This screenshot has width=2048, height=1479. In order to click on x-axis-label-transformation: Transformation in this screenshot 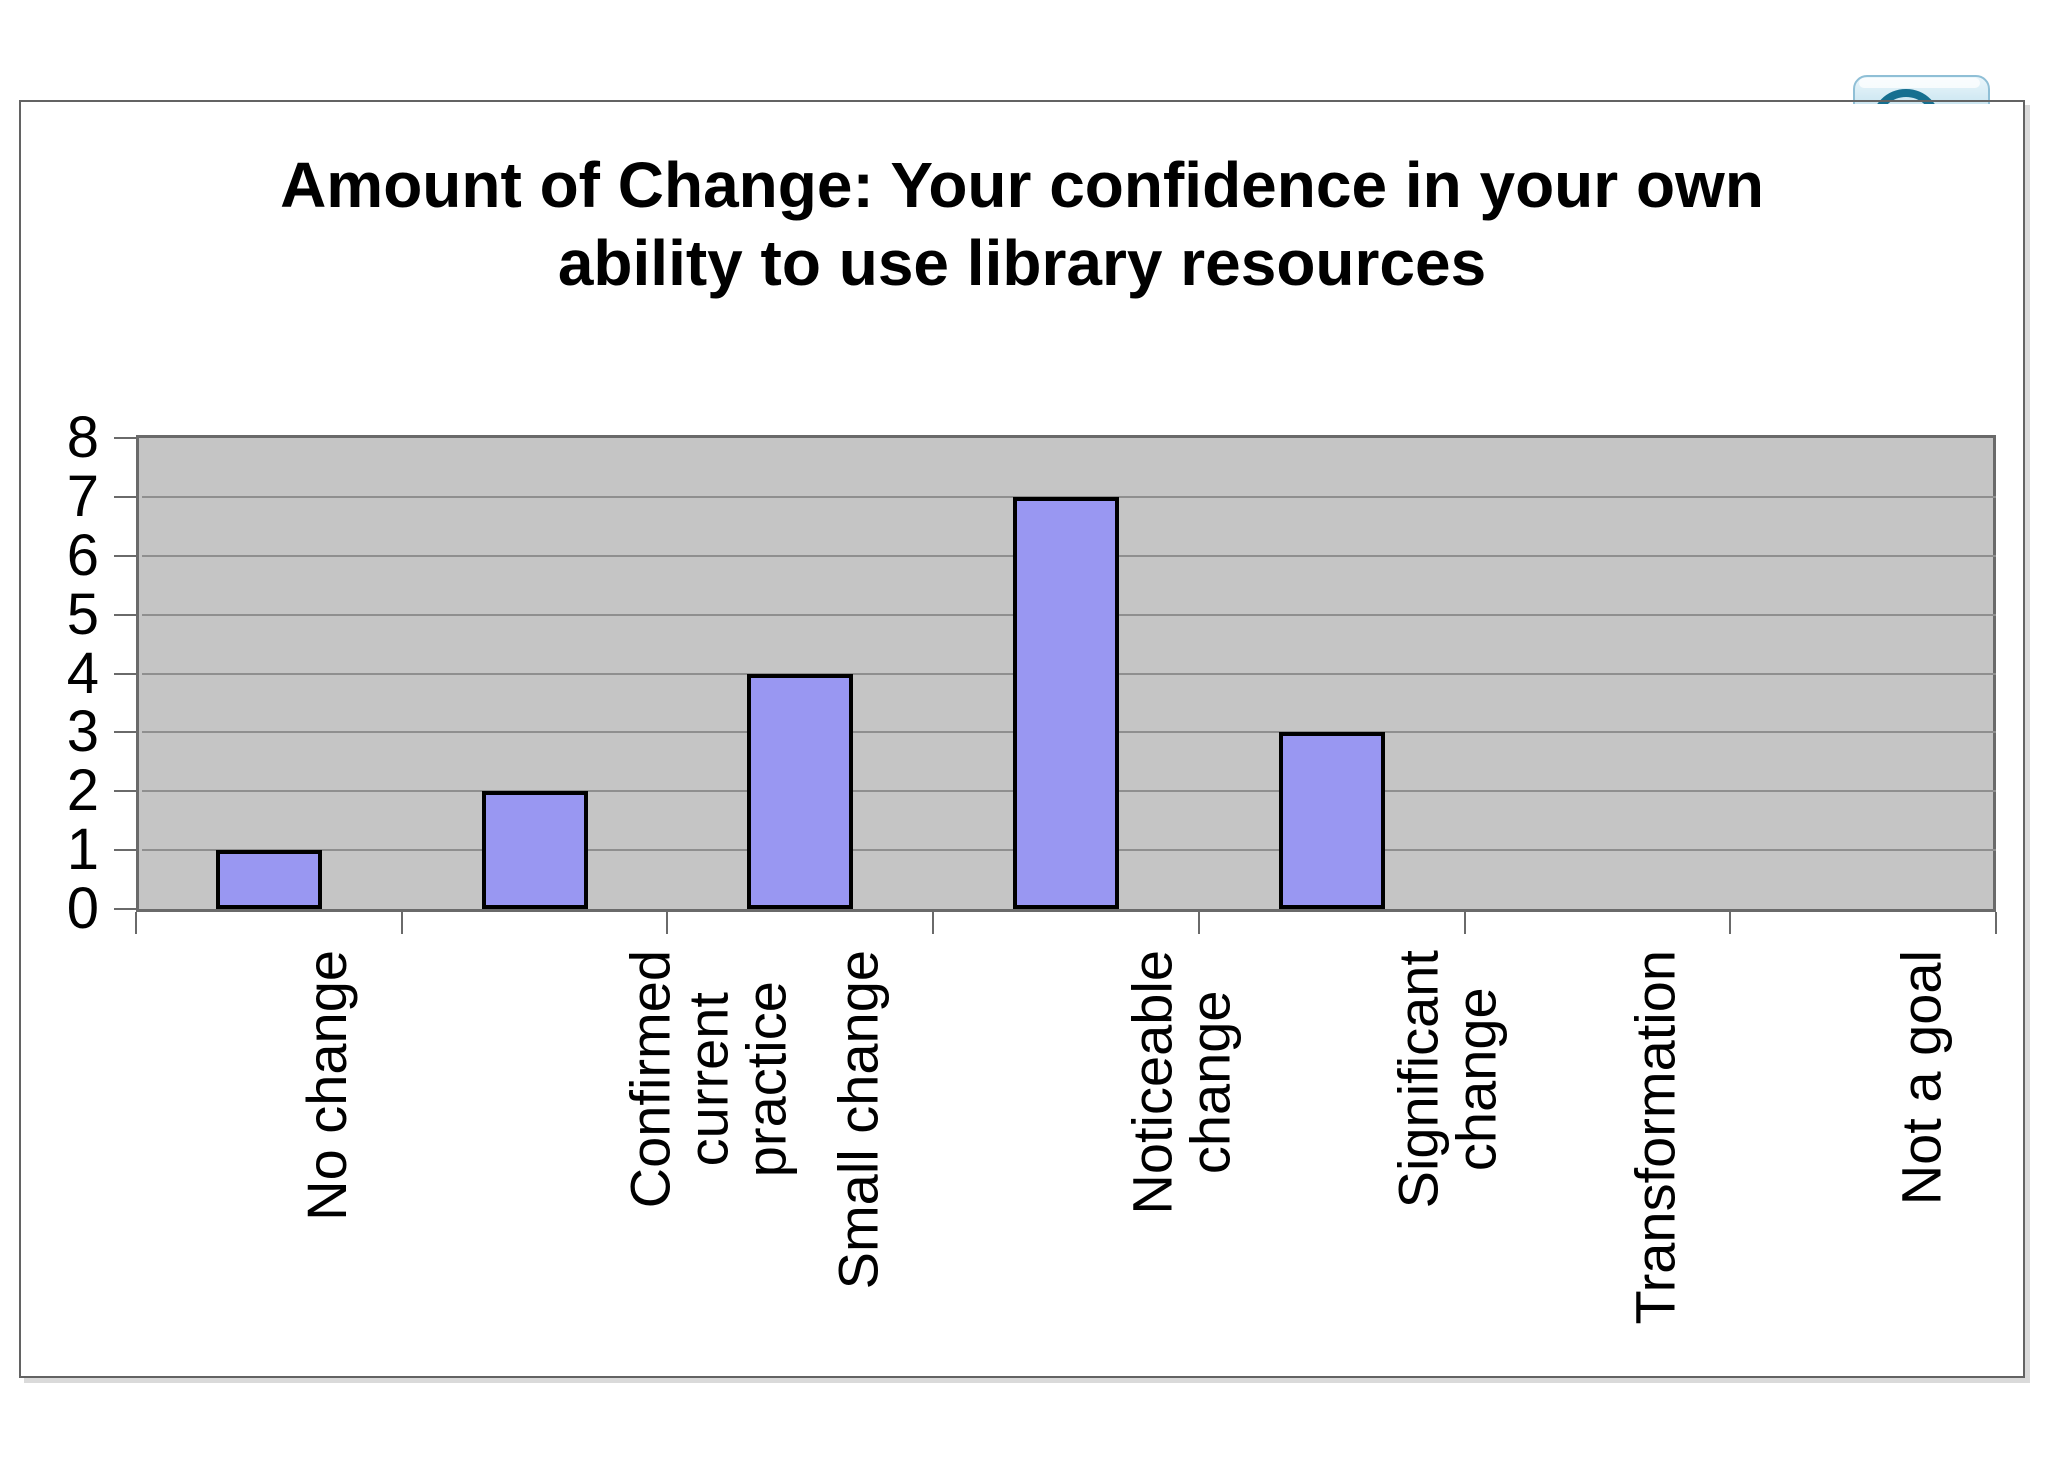, I will do `click(1655, 1137)`.